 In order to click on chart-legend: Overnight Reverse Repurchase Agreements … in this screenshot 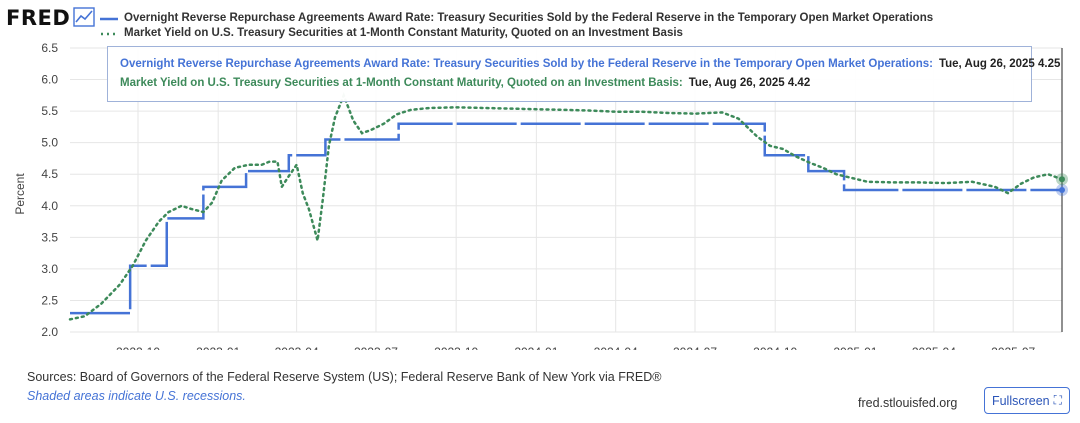, I will do `click(516, 26)`.